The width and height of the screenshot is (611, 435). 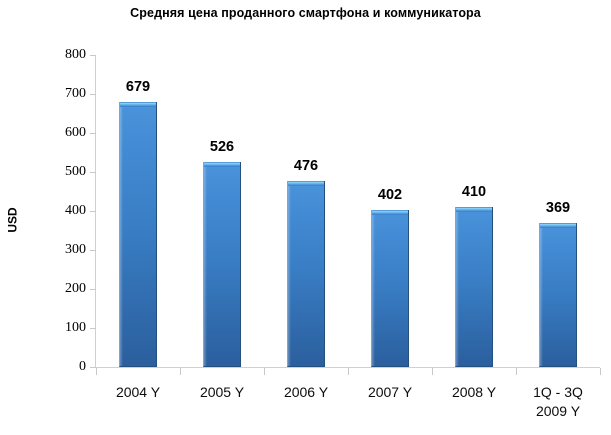 I want to click on bar-value-label: 369, so click(x=558, y=208).